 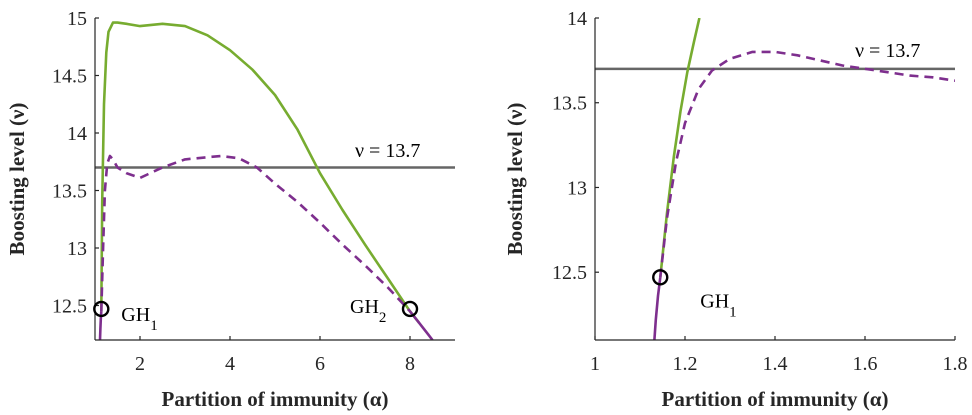 What do you see at coordinates (865, 364) in the screenshot?
I see `x-tick-label: 1.6` at bounding box center [865, 364].